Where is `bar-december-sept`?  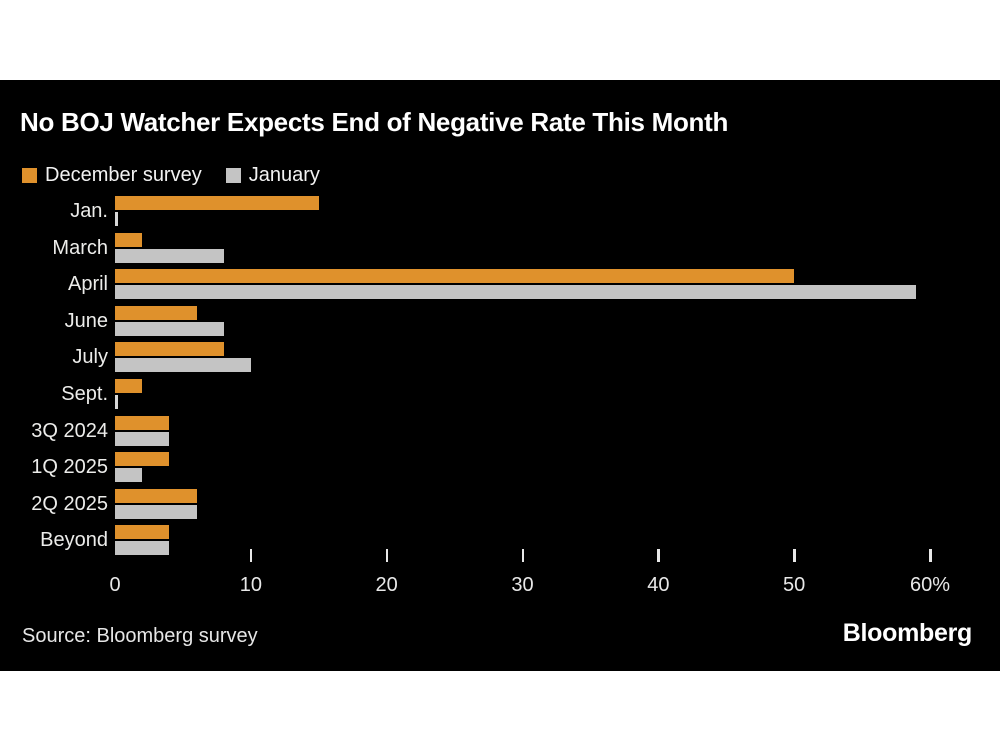 bar-december-sept is located at coordinates (129, 386).